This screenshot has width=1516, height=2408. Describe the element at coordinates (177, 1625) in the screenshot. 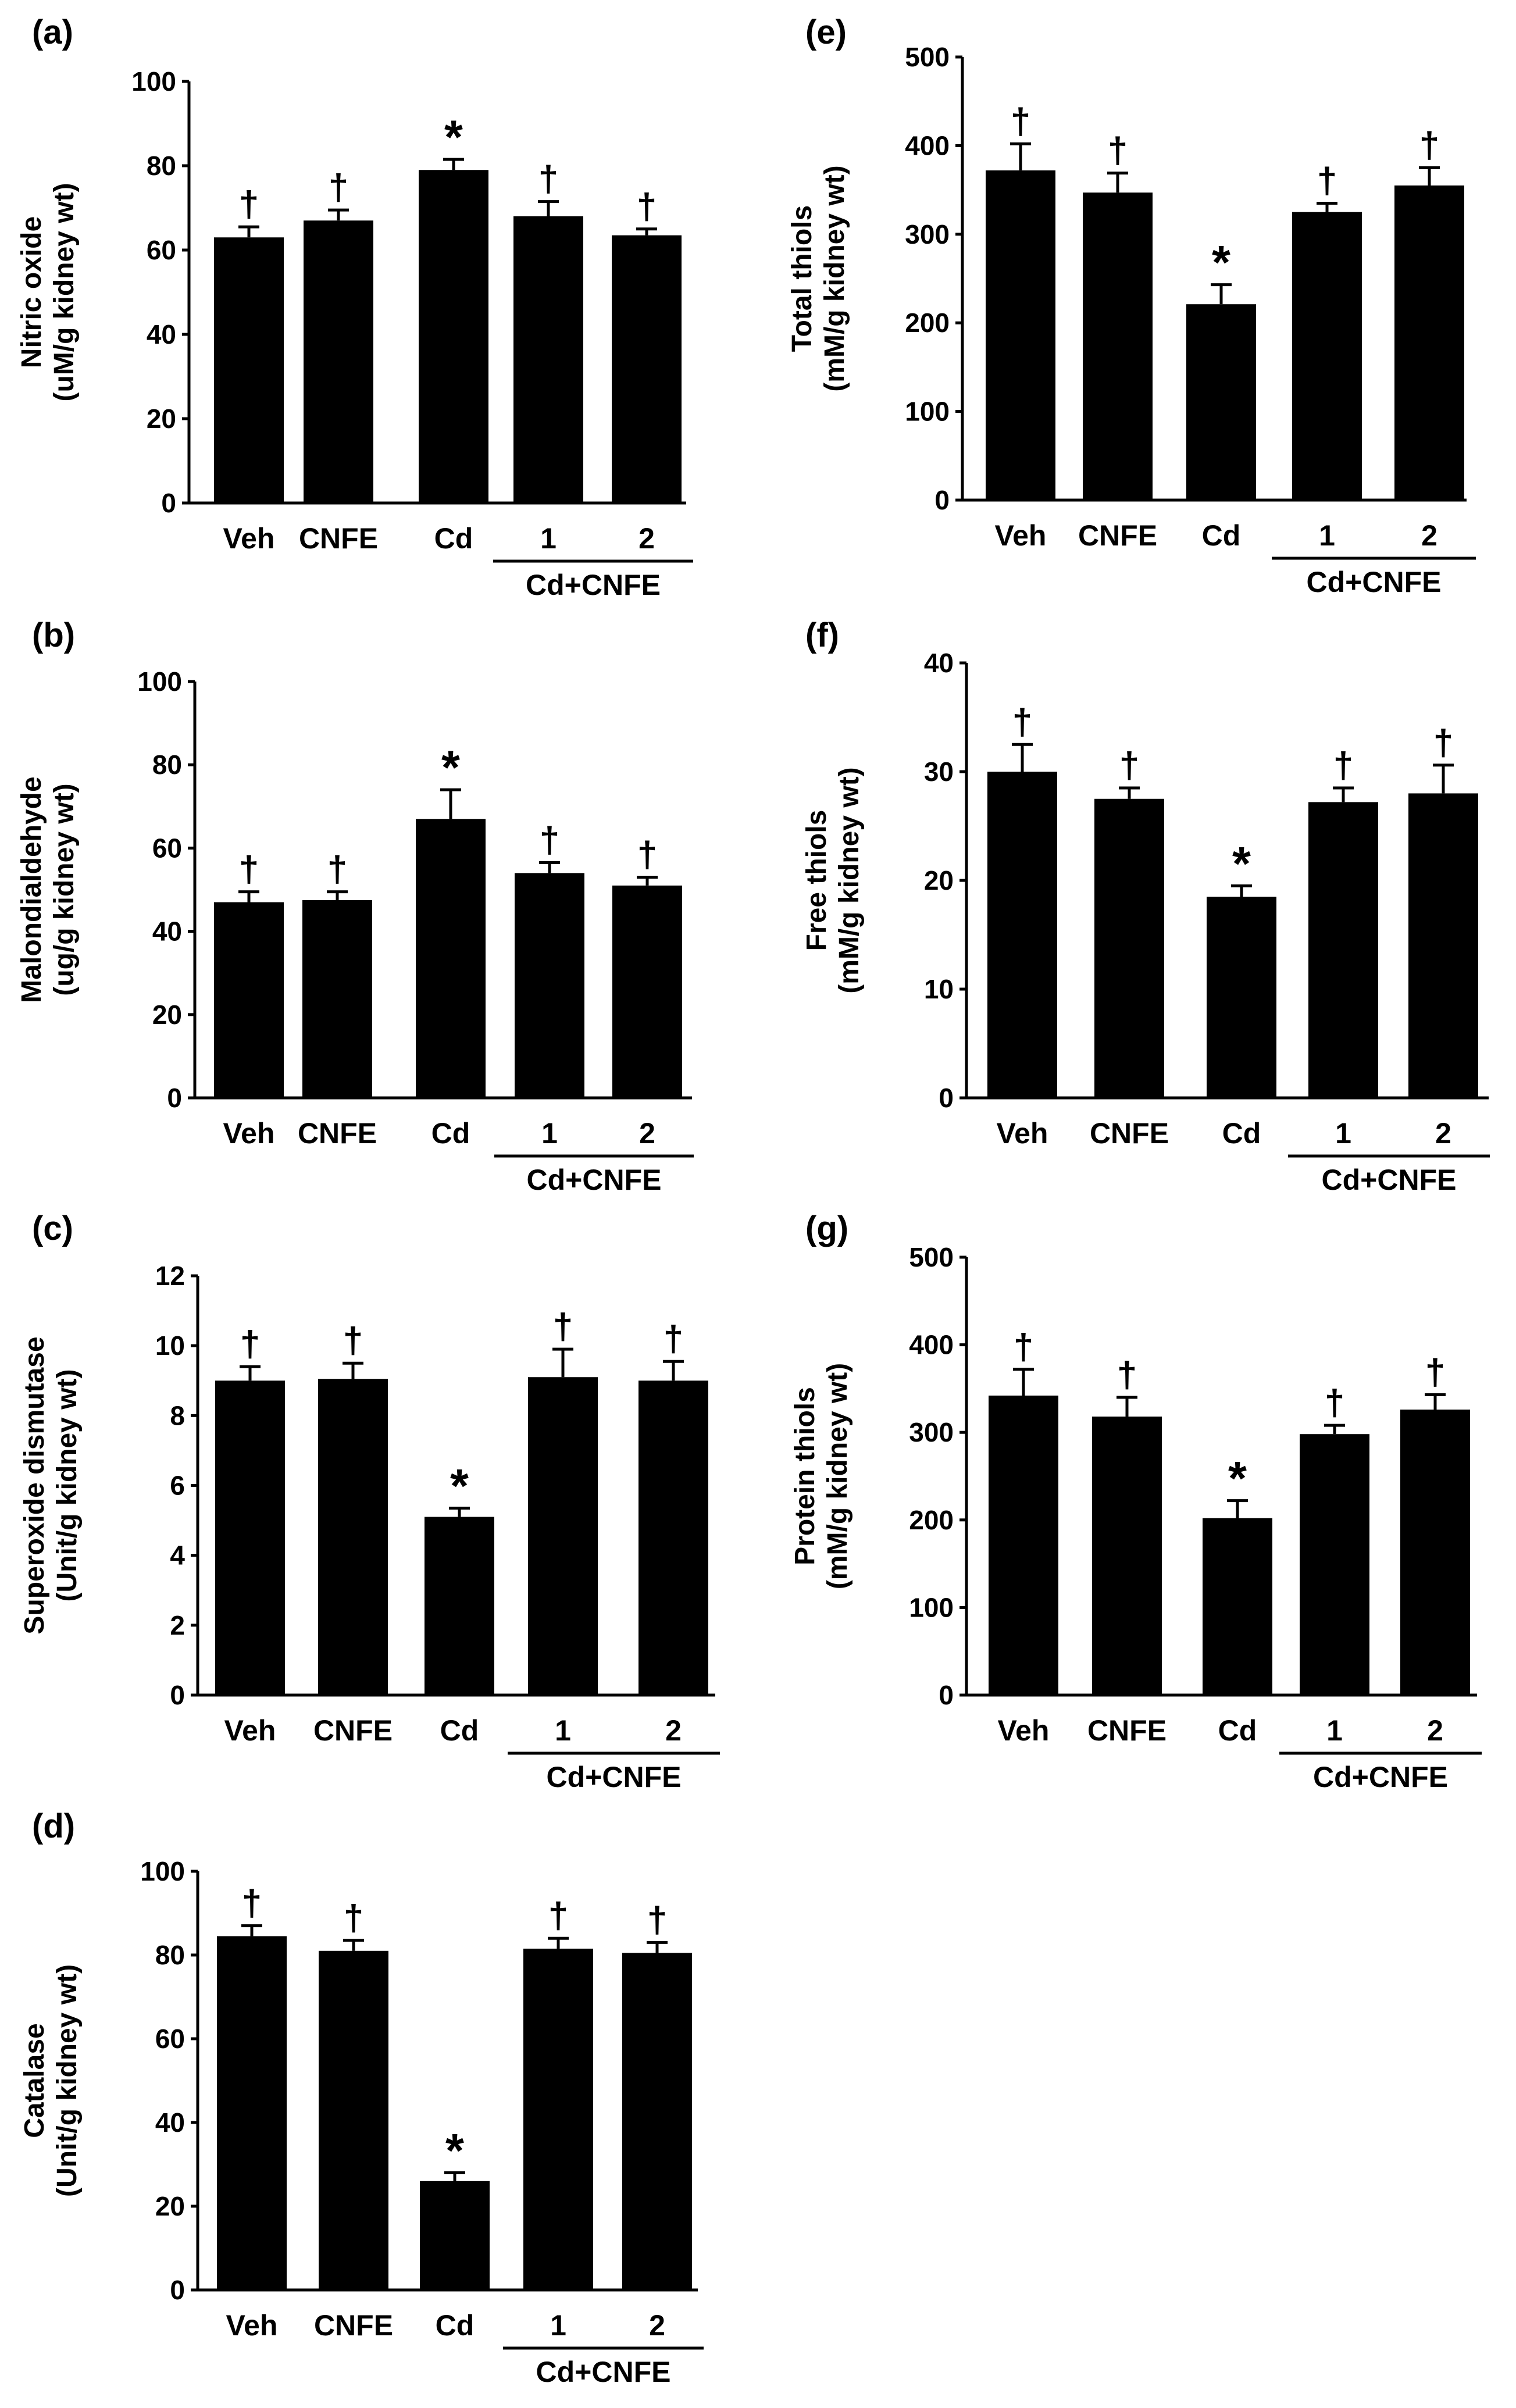

I see `y-tick-label: 2` at that location.